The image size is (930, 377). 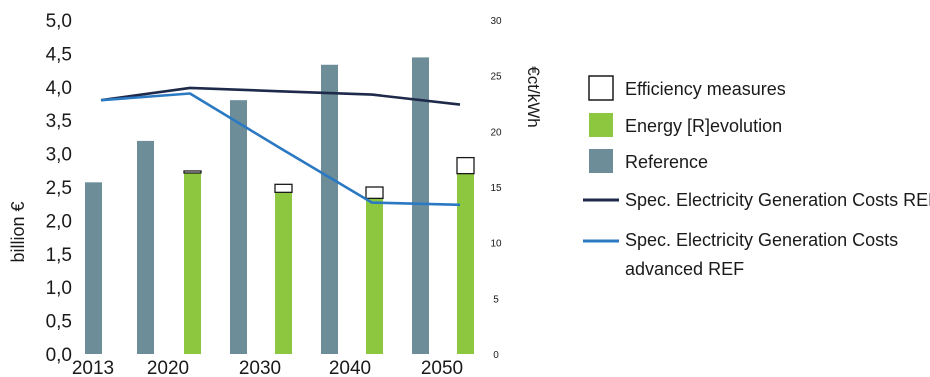 I want to click on left-tick-label: 2,0, so click(x=59, y=221).